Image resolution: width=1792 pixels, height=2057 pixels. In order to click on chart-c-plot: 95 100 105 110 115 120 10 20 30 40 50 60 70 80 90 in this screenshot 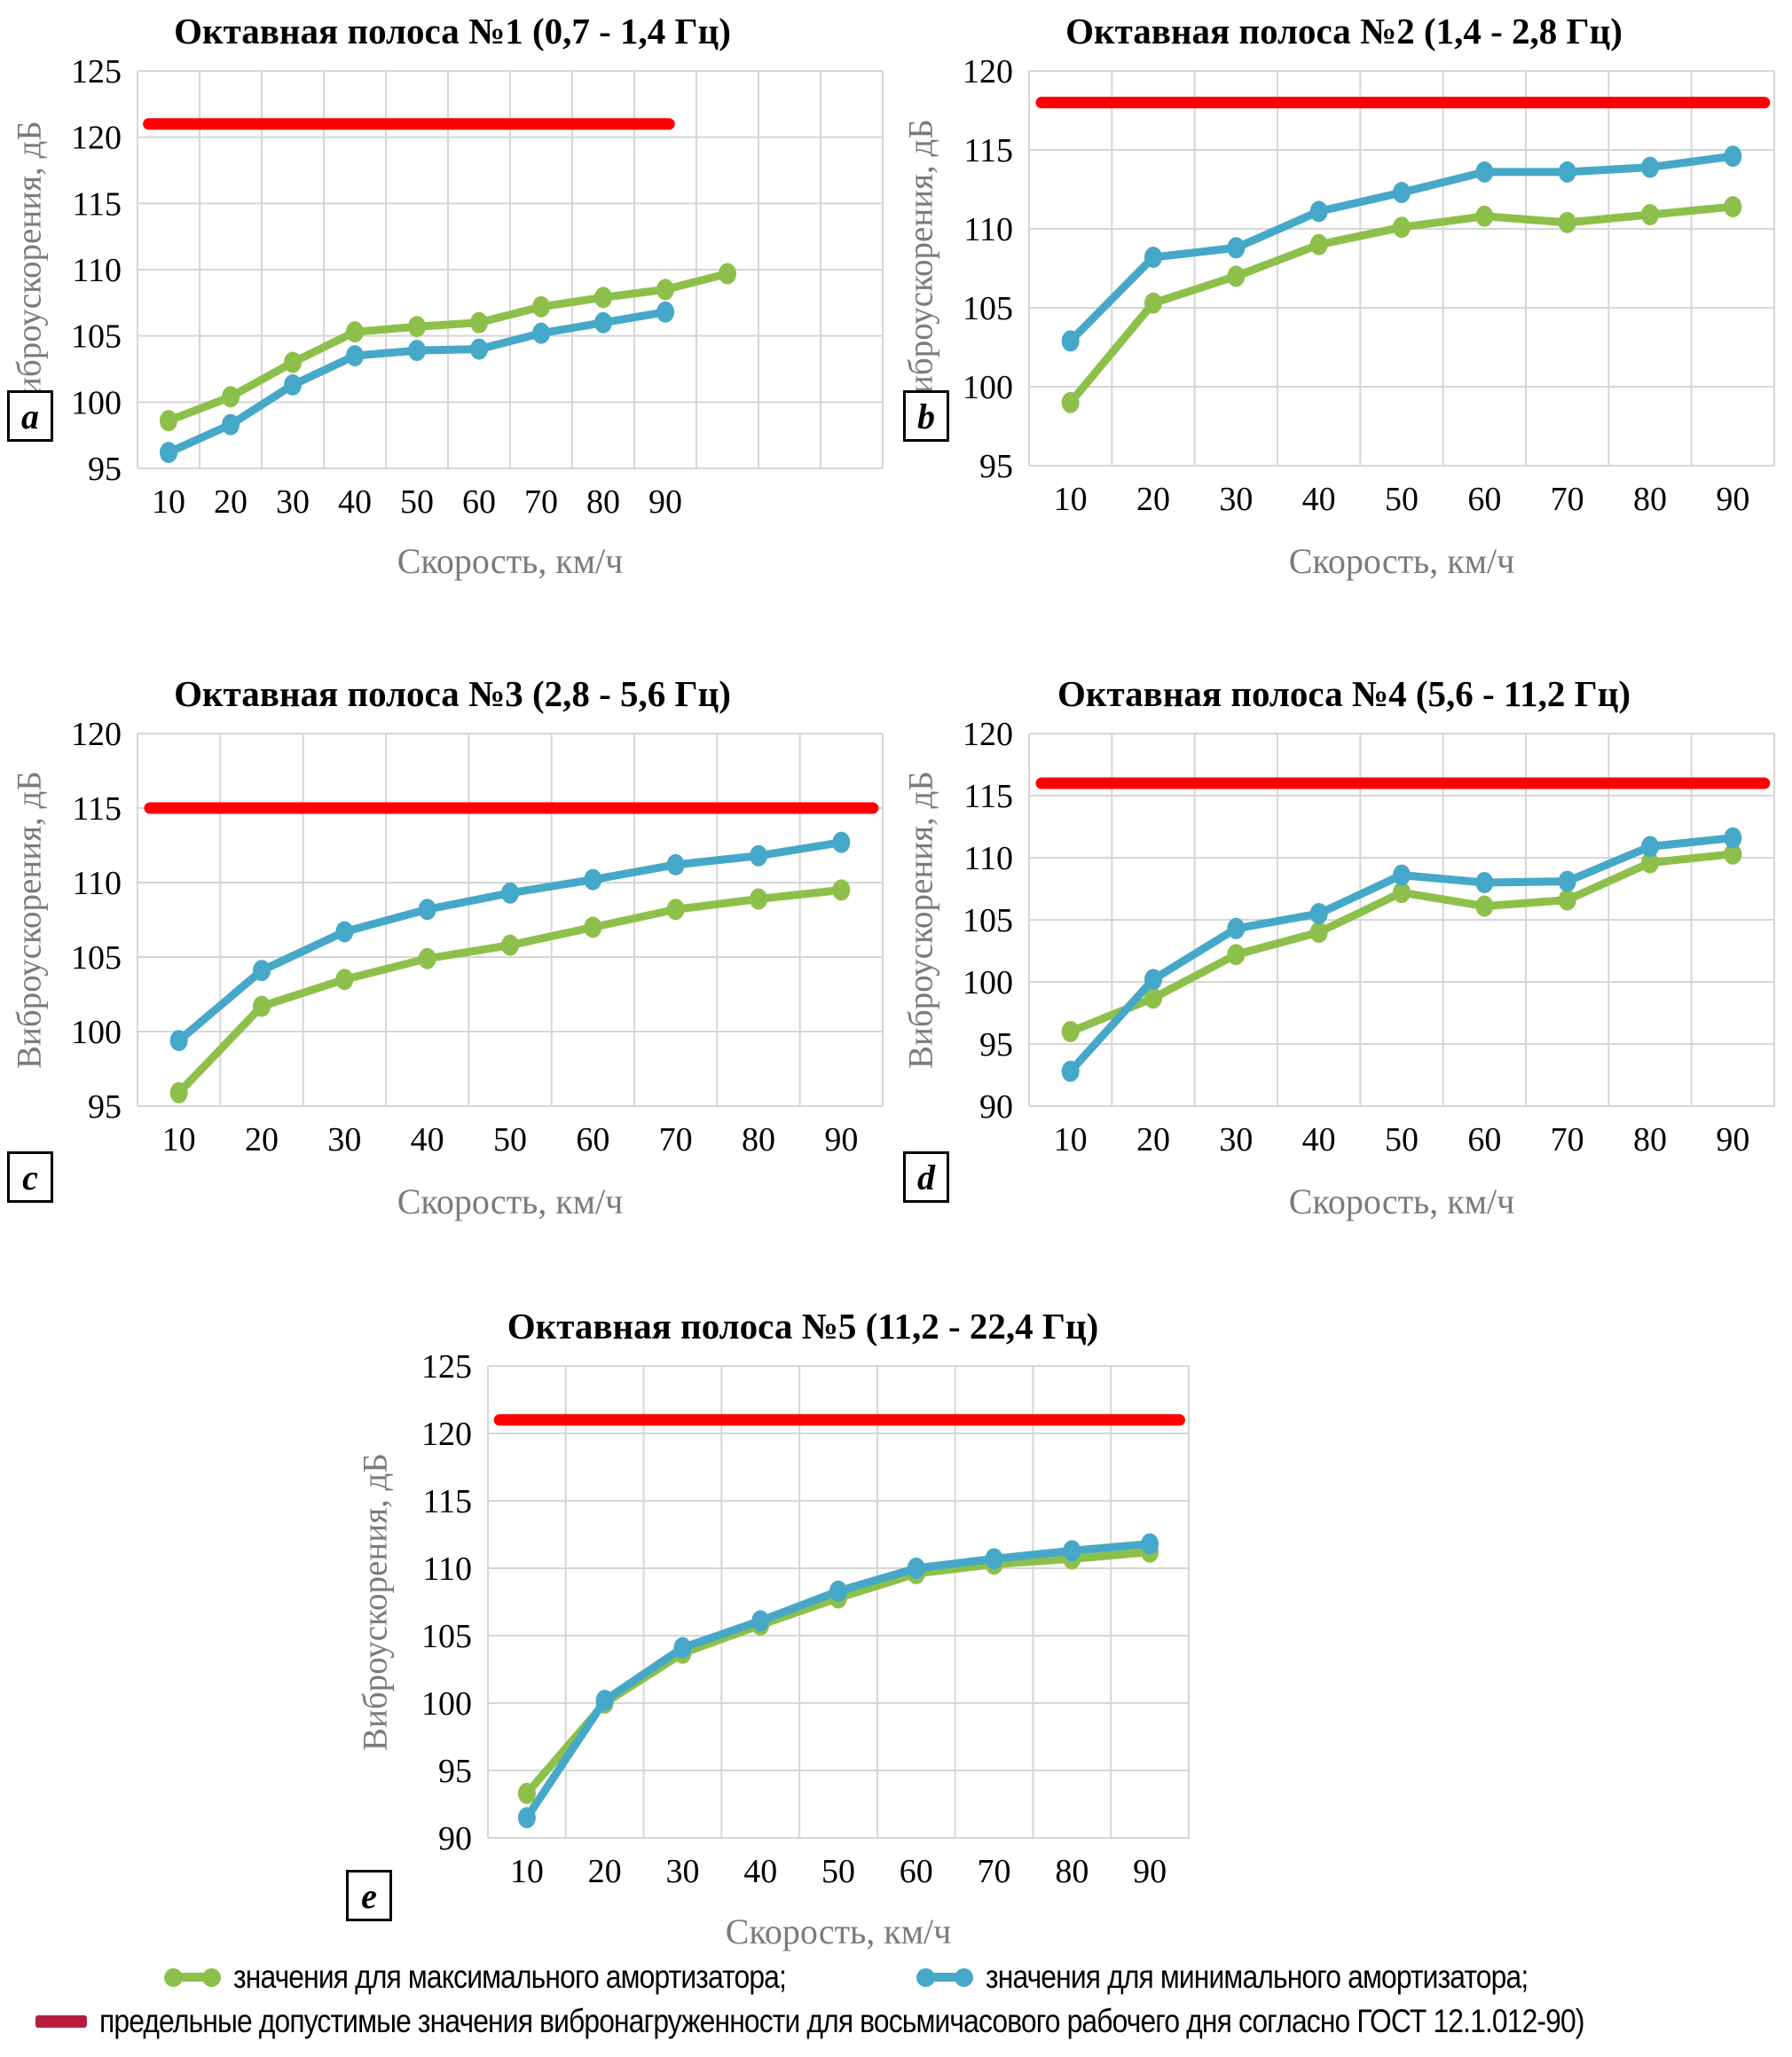, I will do `click(477, 938)`.